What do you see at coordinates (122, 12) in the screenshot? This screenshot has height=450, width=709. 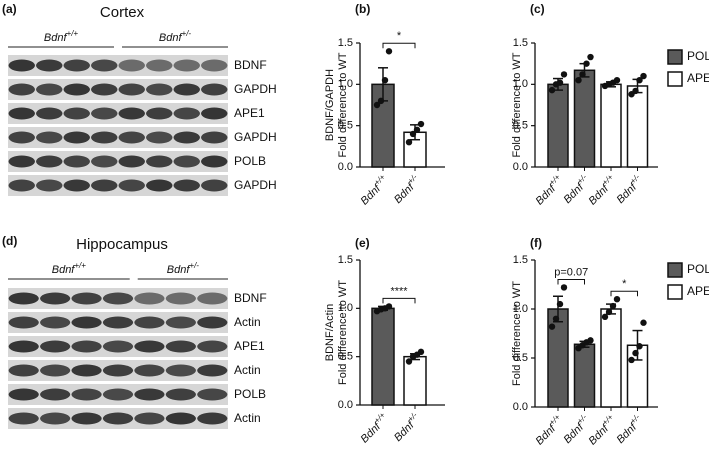 I see `blot-title: Cortex` at bounding box center [122, 12].